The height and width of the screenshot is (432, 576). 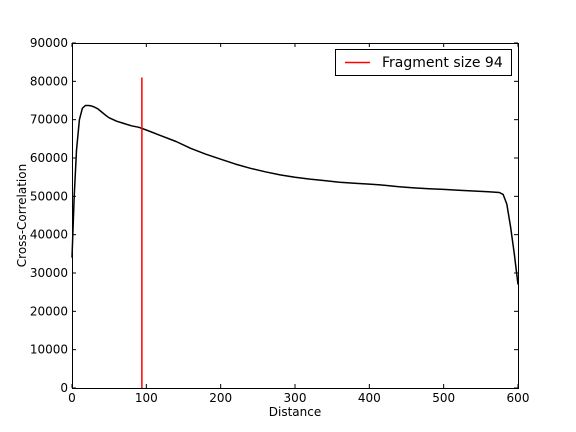 I want to click on x-tick-label: 300, so click(x=295, y=398).